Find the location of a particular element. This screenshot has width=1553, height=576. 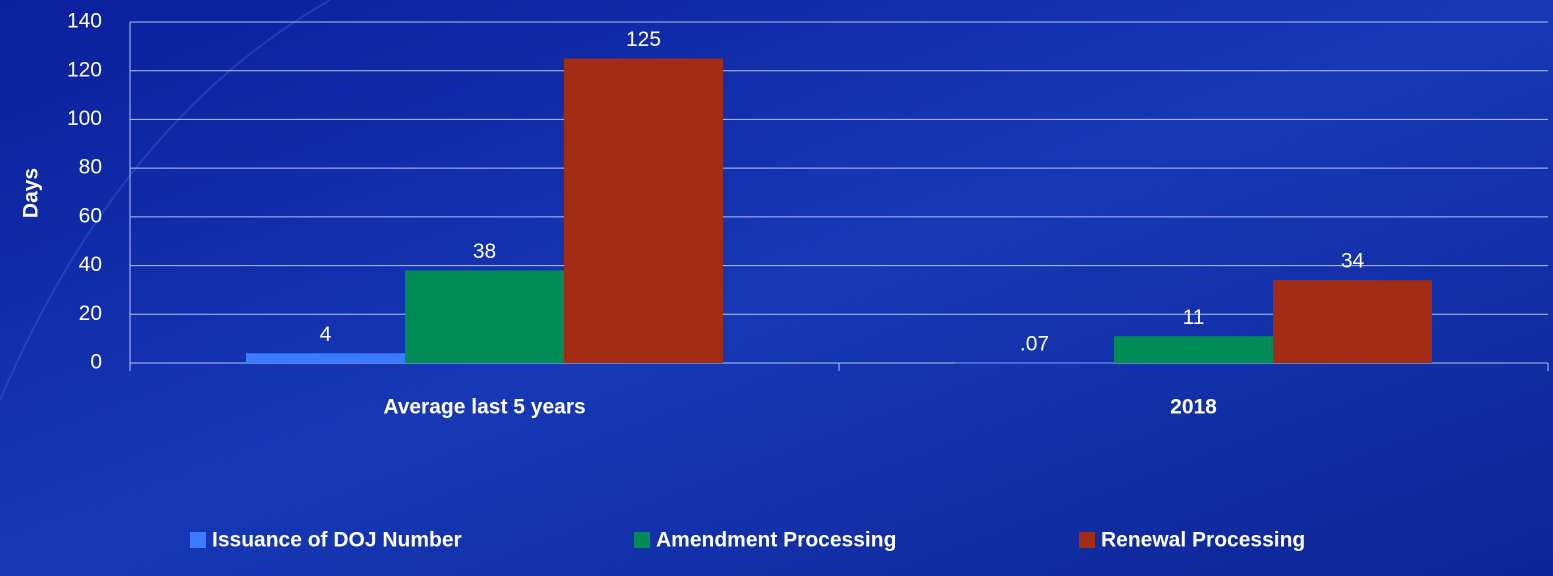

legend-label: Issuance of DOJ Number is located at coordinates (337, 540).